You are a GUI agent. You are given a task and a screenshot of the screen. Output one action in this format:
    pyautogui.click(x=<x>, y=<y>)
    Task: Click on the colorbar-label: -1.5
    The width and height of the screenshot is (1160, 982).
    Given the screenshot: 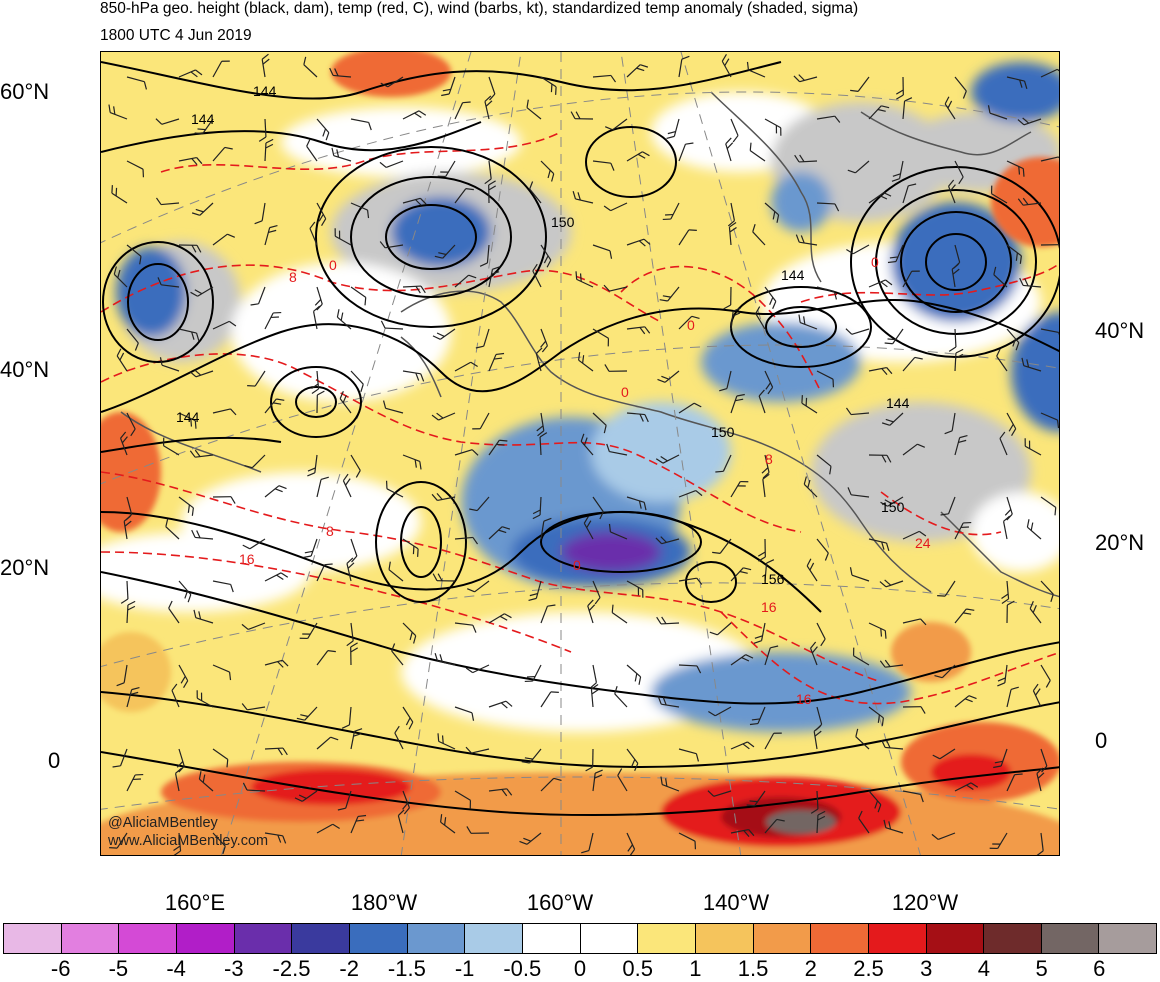 What is the action you would take?
    pyautogui.click(x=407, y=969)
    